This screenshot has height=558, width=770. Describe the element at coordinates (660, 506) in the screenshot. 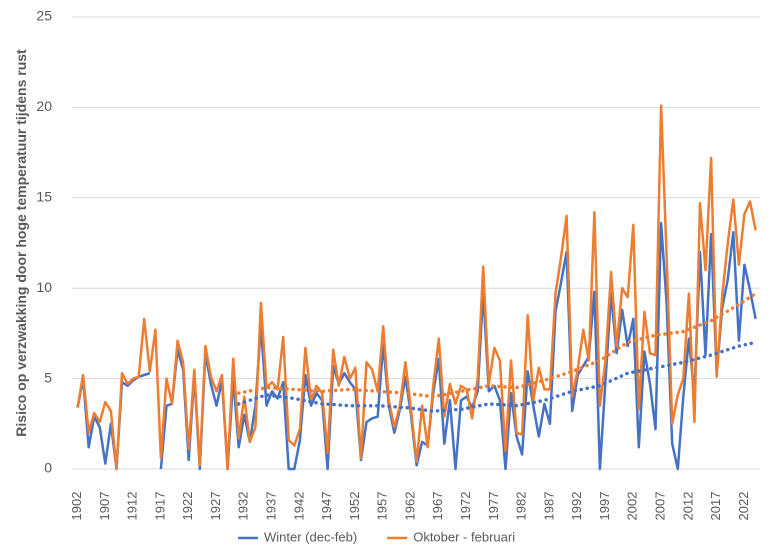

I see `x-tick-label: 2007` at that location.